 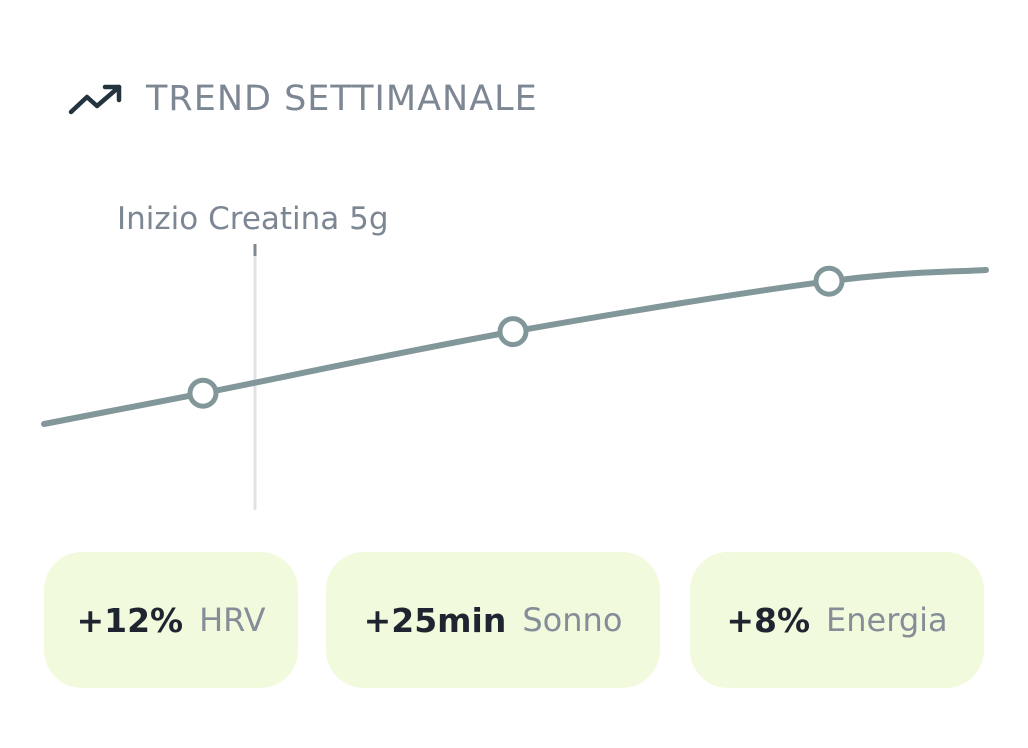 What do you see at coordinates (435, 620) in the screenshot?
I see `stat-value: +25min` at bounding box center [435, 620].